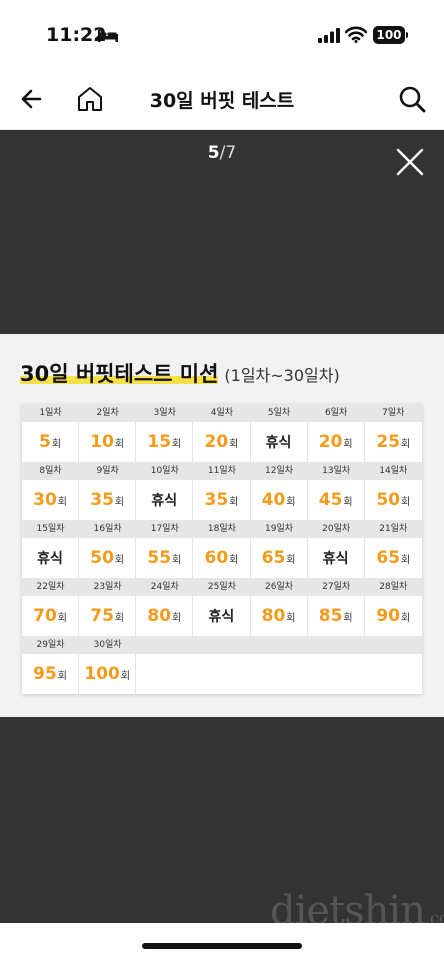 Image resolution: width=444 pixels, height=960 pixels. Describe the element at coordinates (279, 529) in the screenshot. I see `day-label: 19일차` at that location.